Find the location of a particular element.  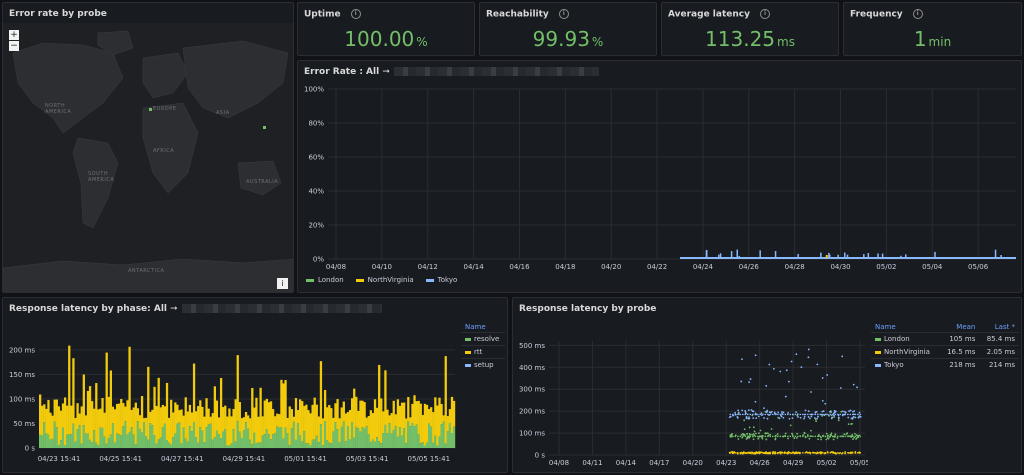

africa-shape is located at coordinates (170, 148).